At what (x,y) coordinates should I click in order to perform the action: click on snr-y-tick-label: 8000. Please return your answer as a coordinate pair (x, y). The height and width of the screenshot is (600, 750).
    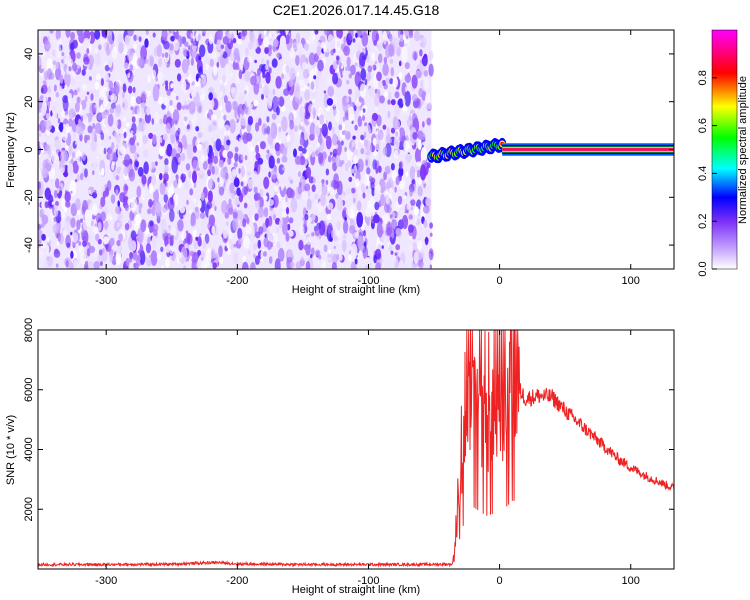
    Looking at the image, I should click on (29, 330).